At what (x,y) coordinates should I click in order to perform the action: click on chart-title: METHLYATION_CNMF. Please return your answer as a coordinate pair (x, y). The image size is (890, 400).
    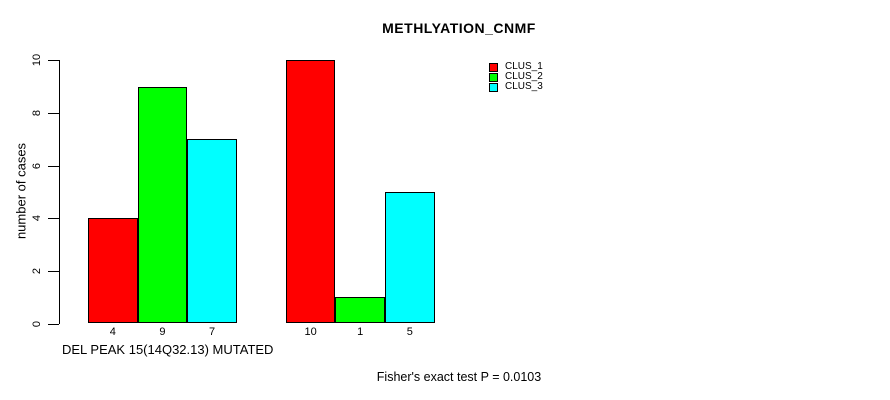
    Looking at the image, I should click on (459, 28).